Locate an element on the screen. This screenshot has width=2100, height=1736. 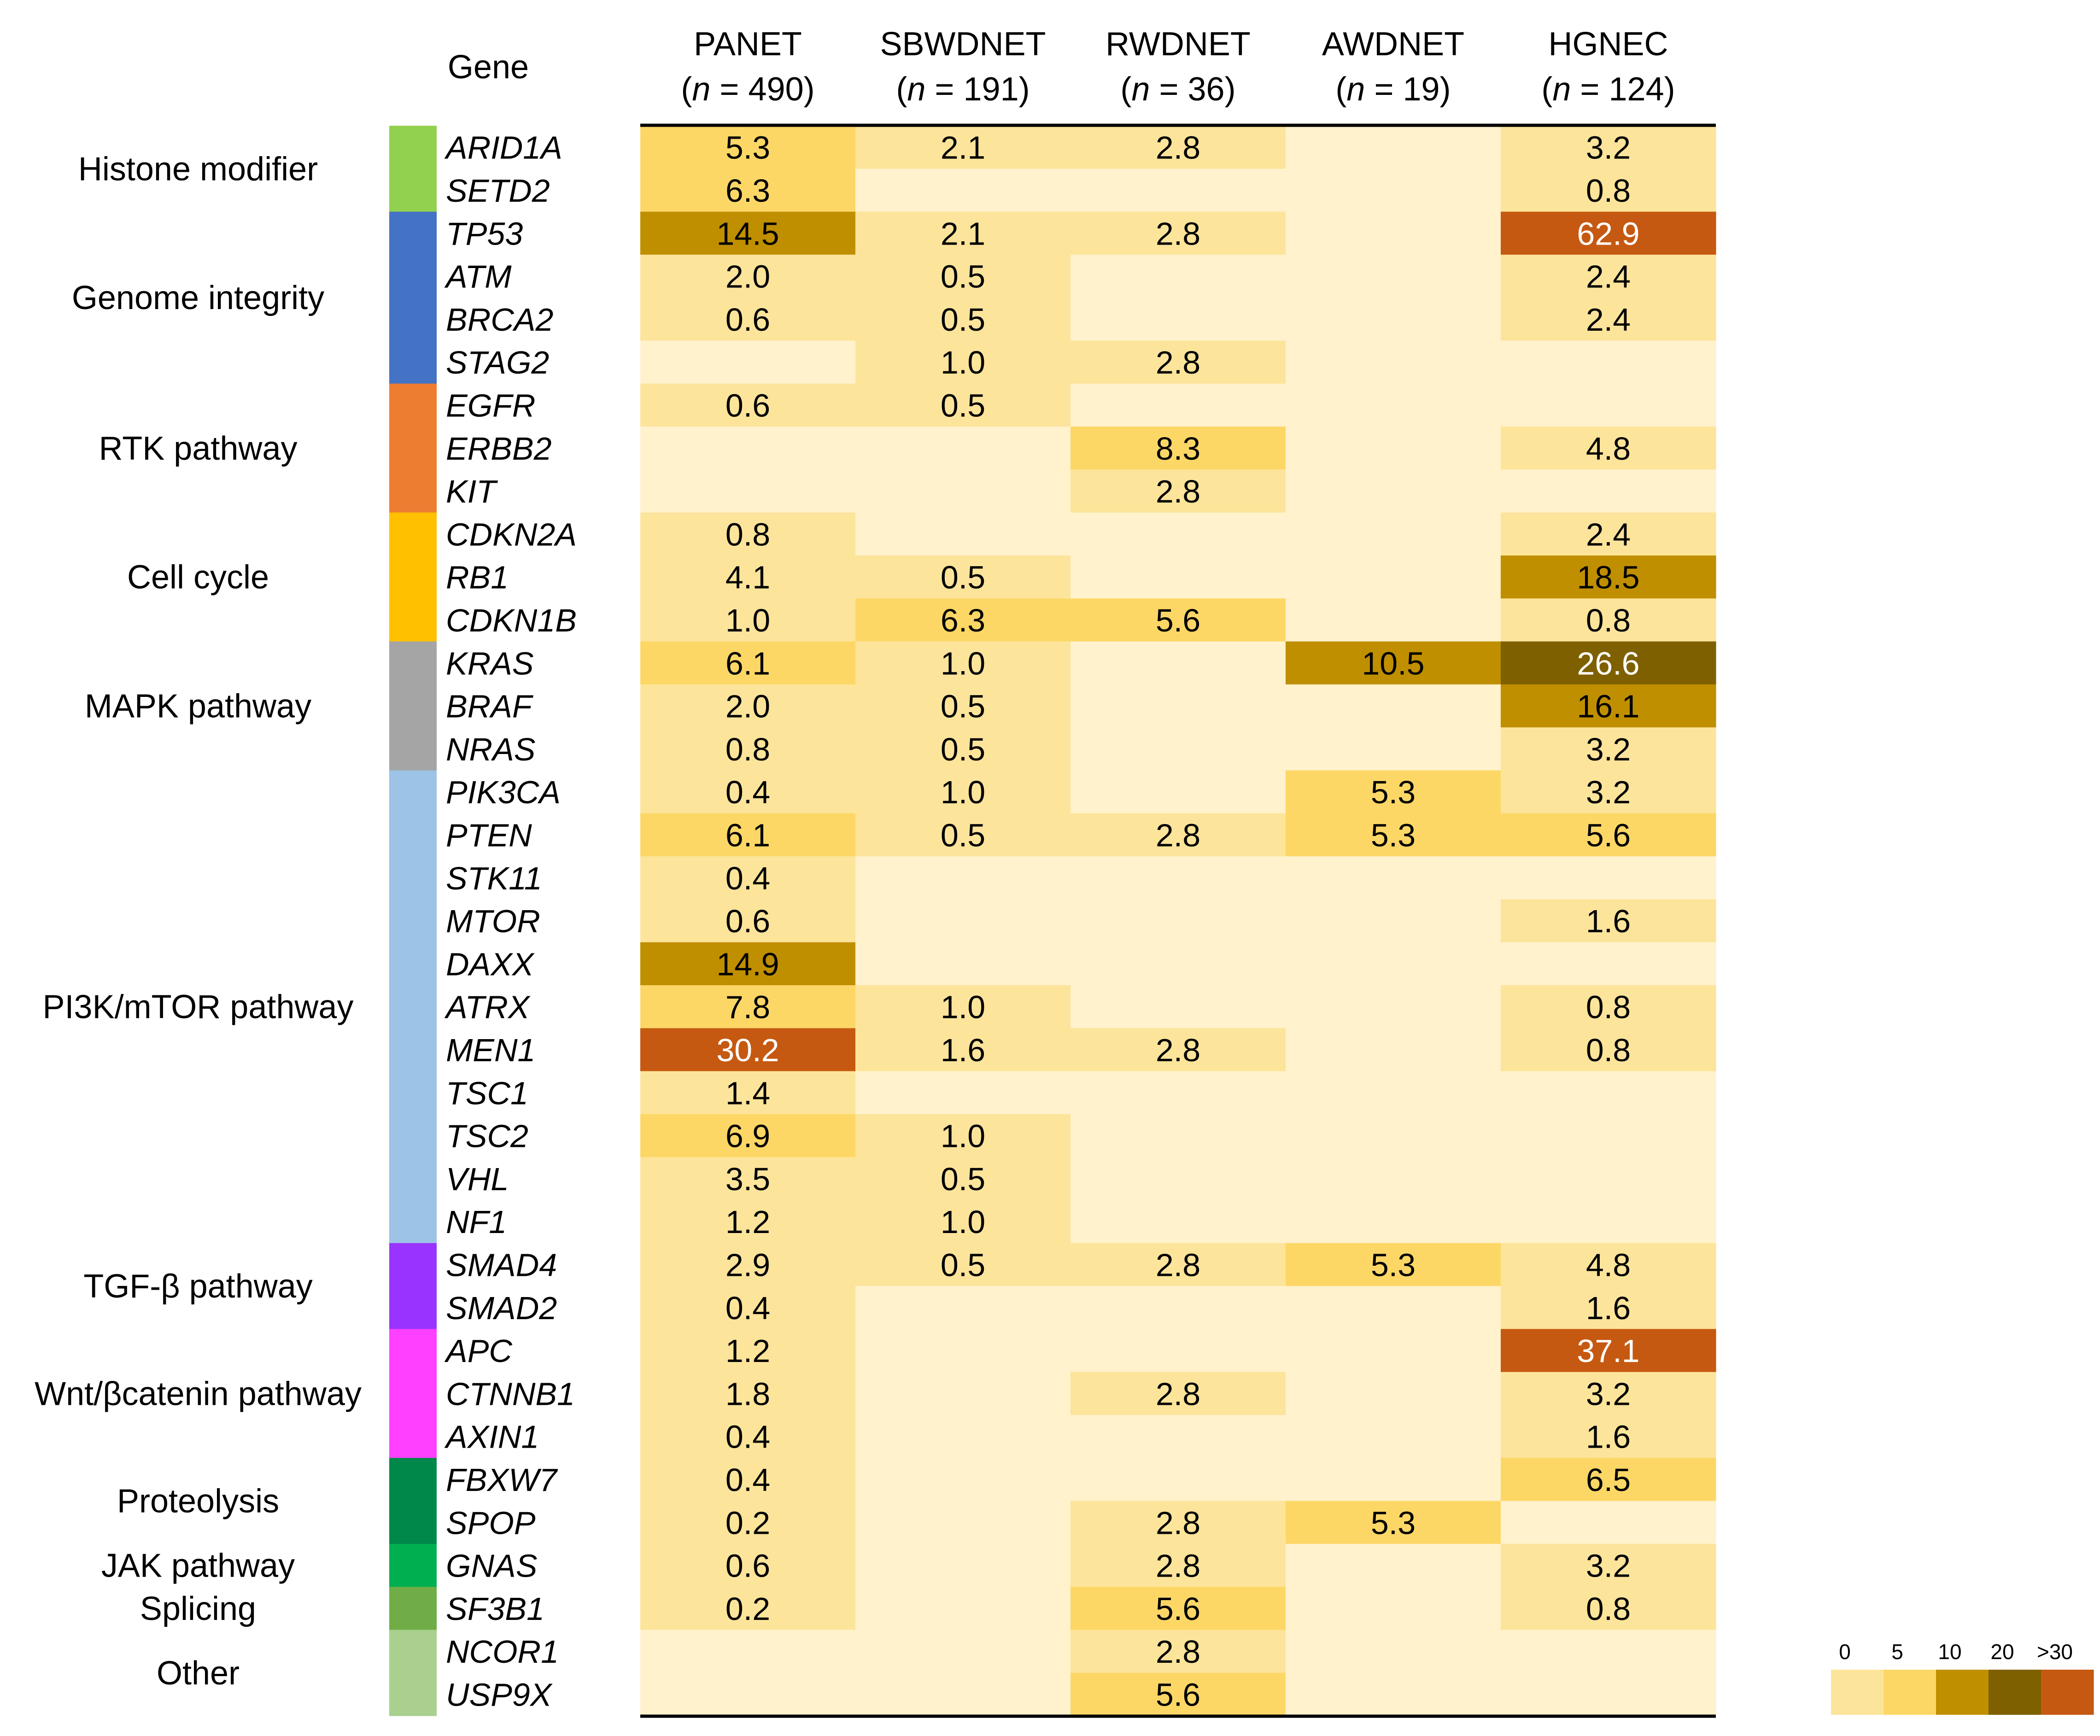
category-bar-splicing is located at coordinates (413, 1609).